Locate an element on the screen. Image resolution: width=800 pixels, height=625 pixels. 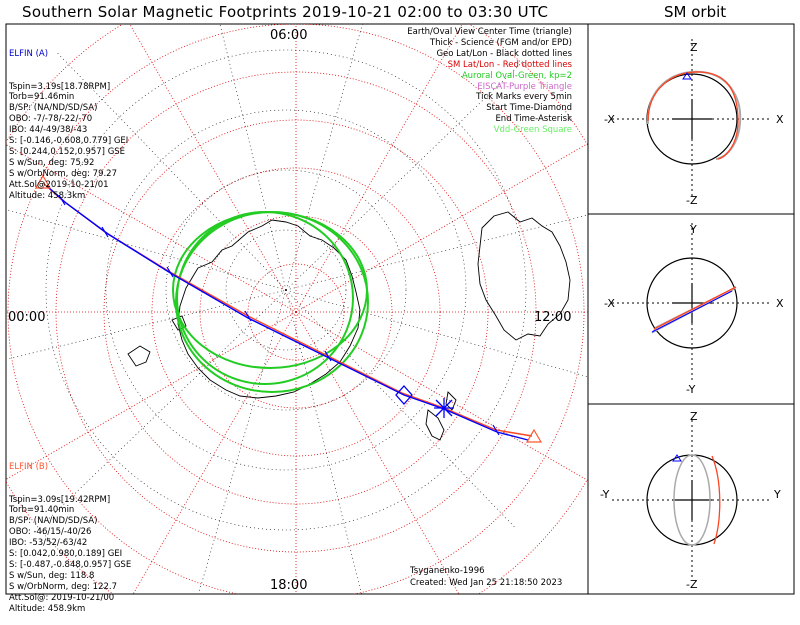
legend-entry: Earth/Oval View Center Time (triangle) is located at coordinates (489, 32).